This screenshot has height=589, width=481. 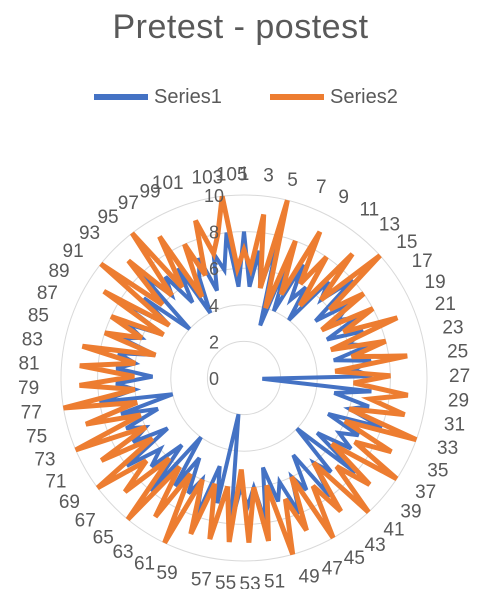 What do you see at coordinates (406, 242) in the screenshot?
I see `category-label: 15` at bounding box center [406, 242].